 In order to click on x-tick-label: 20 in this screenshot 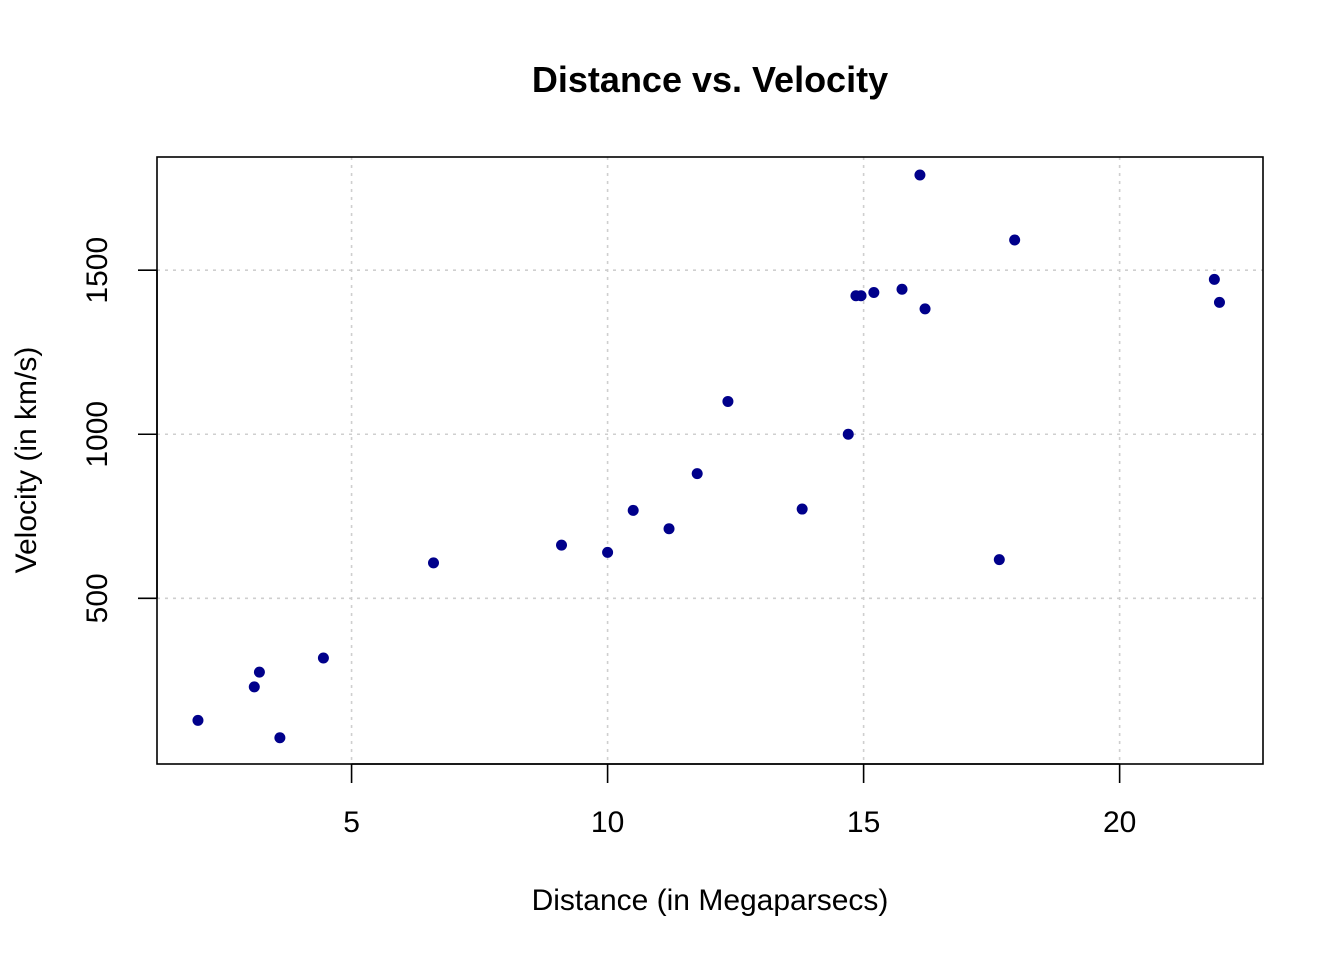, I will do `click(1119, 822)`.